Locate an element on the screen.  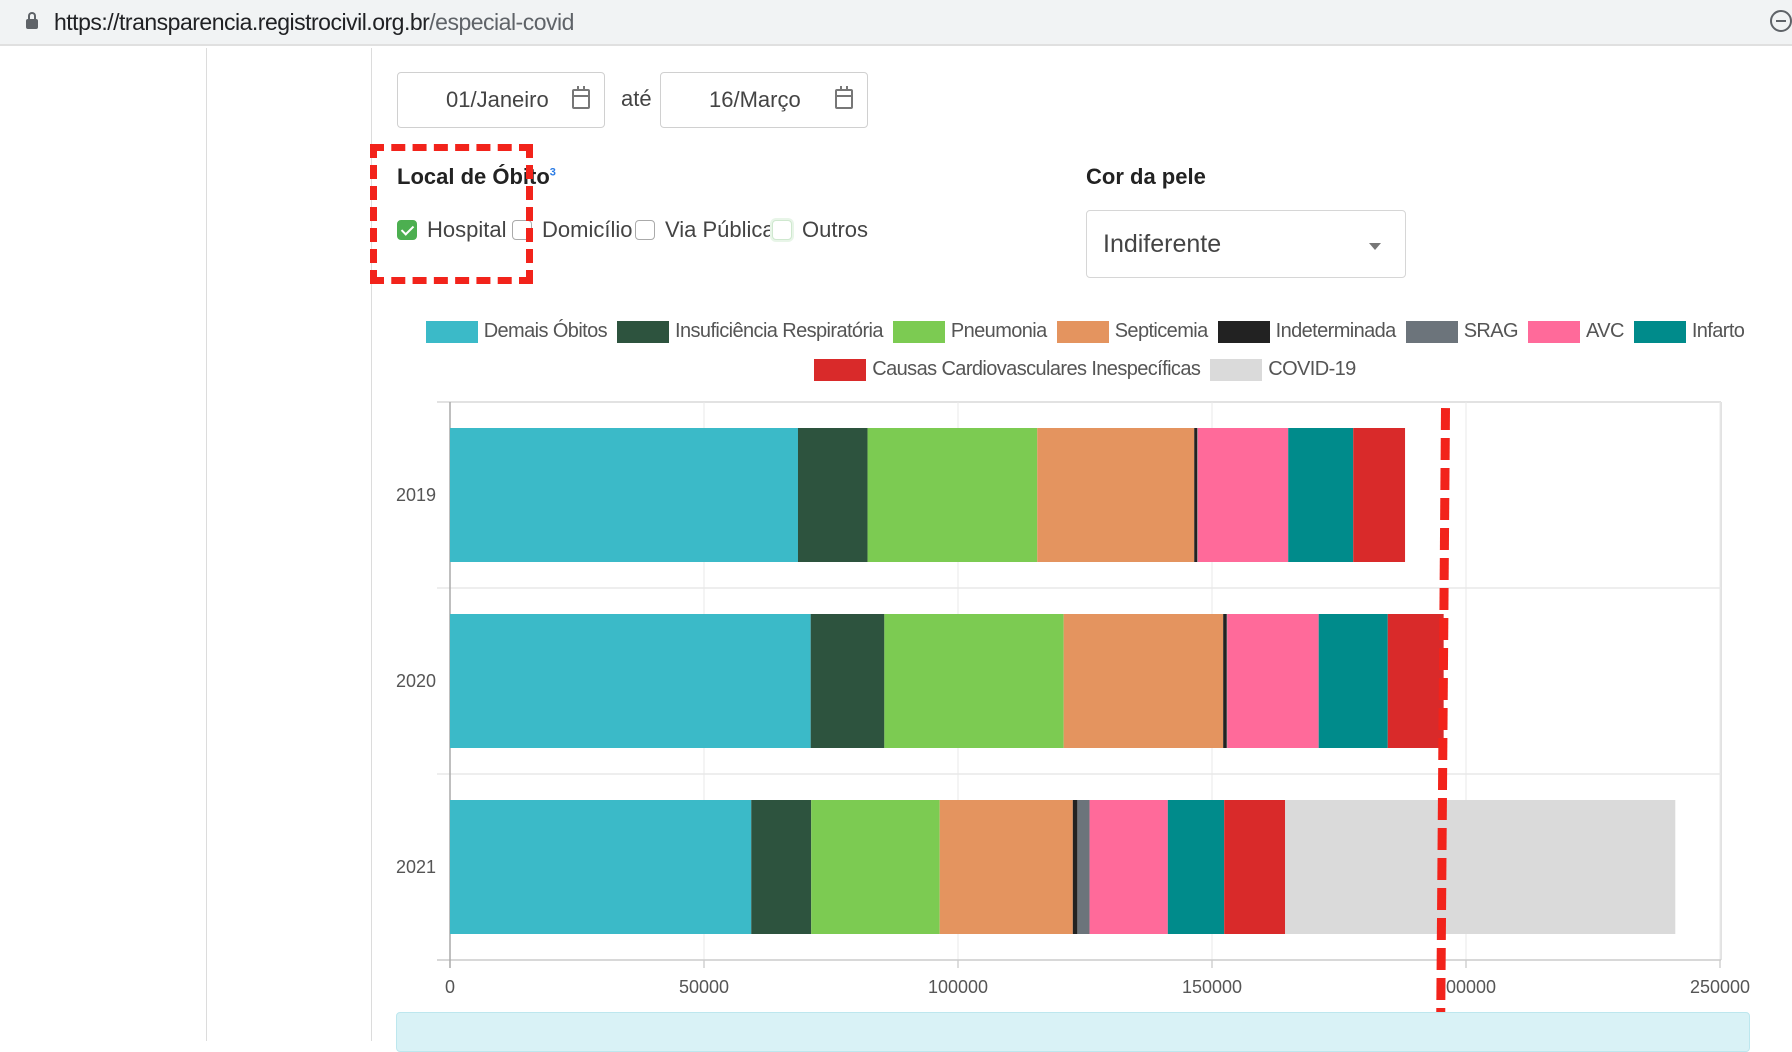
legend-item: Indeterminada is located at coordinates (1307, 331).